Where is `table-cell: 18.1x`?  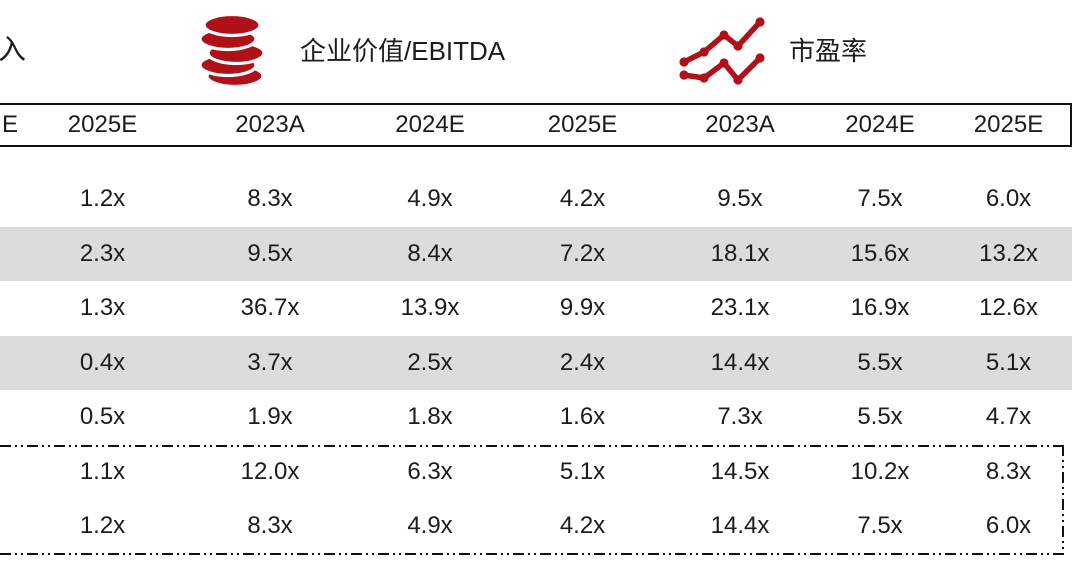 table-cell: 18.1x is located at coordinates (740, 253).